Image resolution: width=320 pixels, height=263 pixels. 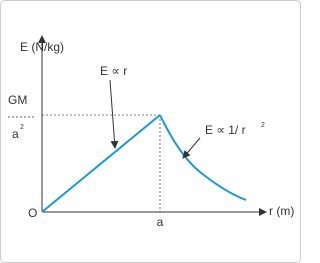 What do you see at coordinates (263, 125) in the screenshot?
I see `annotation-exponent: 2` at bounding box center [263, 125].